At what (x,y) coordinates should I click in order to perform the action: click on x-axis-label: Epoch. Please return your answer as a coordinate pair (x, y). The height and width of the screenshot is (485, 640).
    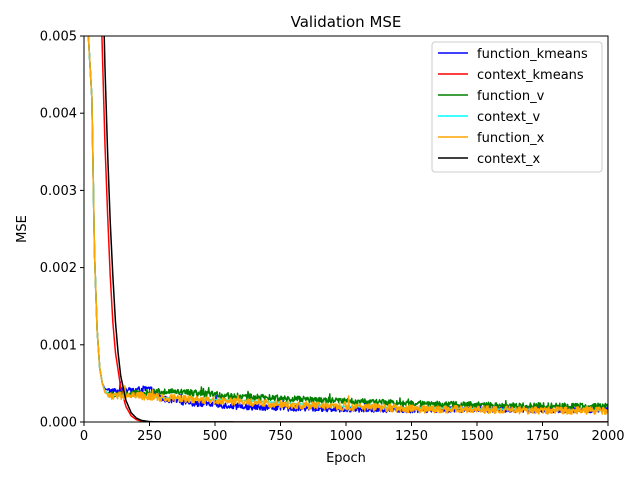
    Looking at the image, I should click on (346, 458).